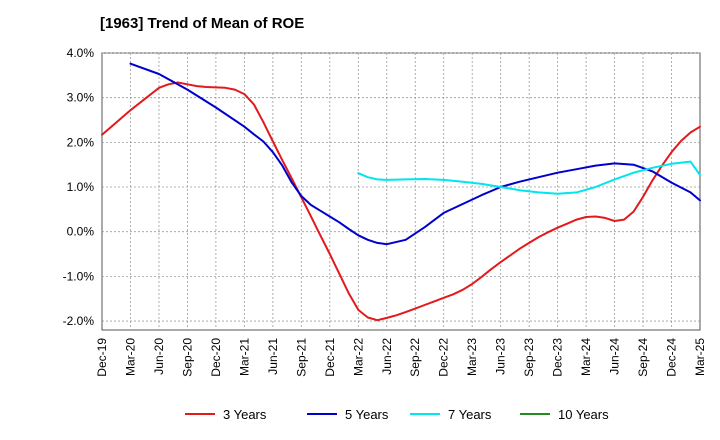  Describe the element at coordinates (444, 357) in the screenshot. I see `x-tick-label: Dec-22` at that location.